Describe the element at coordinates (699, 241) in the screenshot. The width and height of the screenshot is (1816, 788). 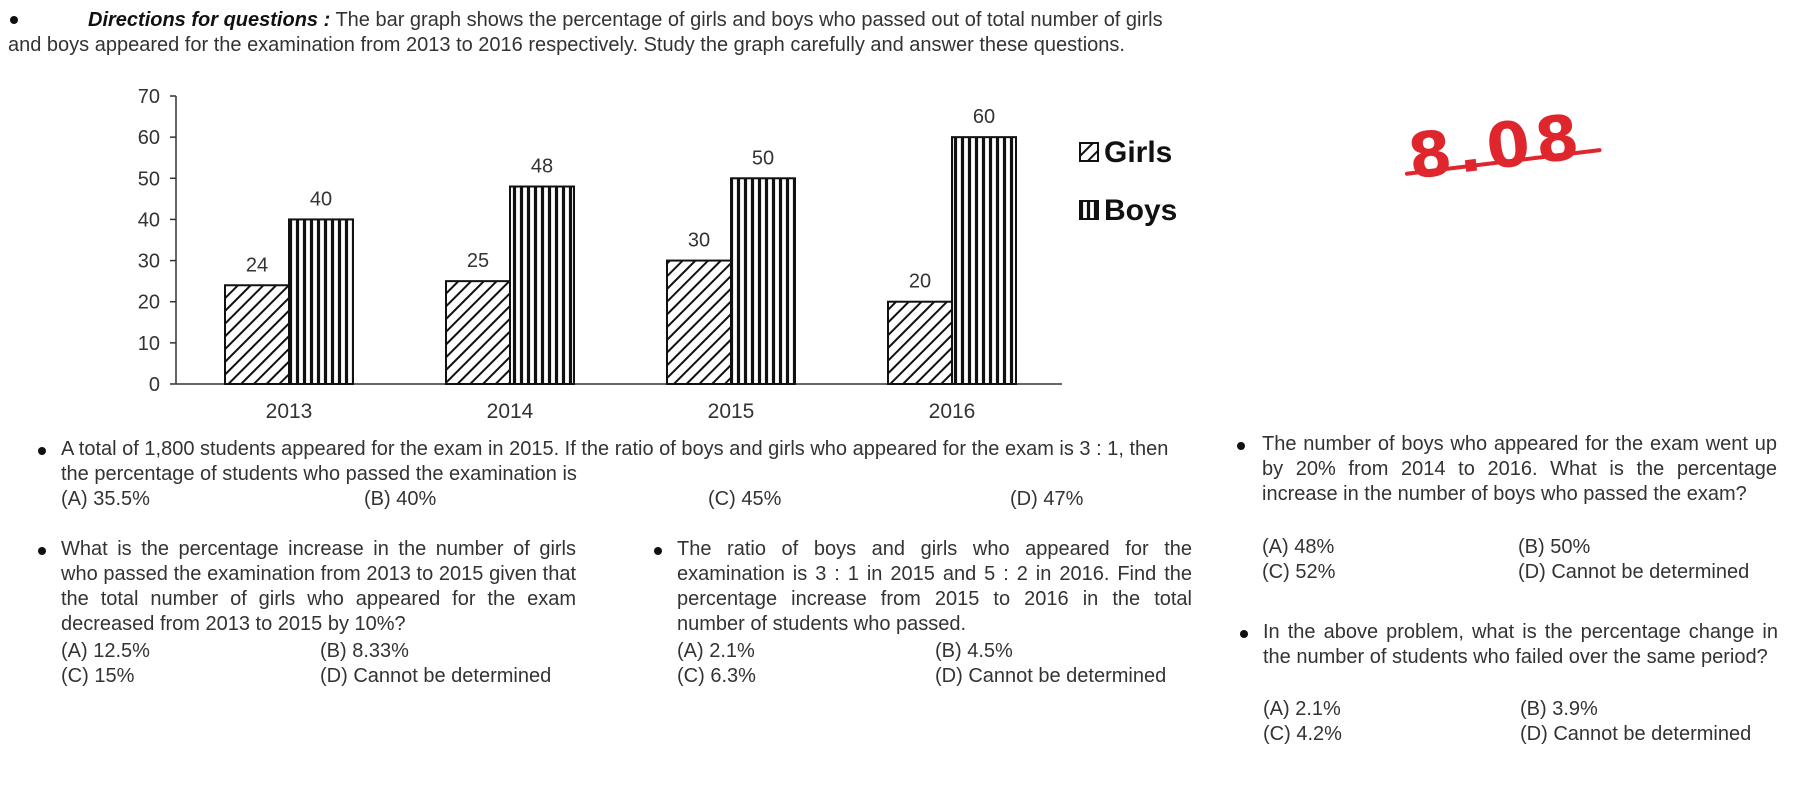
I see `data-label-girls-2015: 30` at that location.